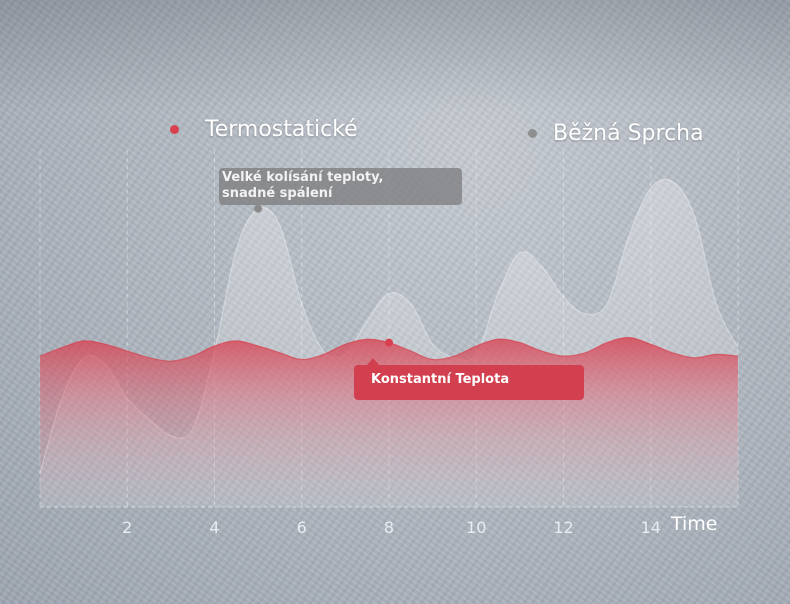 The image size is (790, 604). I want to click on x-tick-label: 10, so click(476, 527).